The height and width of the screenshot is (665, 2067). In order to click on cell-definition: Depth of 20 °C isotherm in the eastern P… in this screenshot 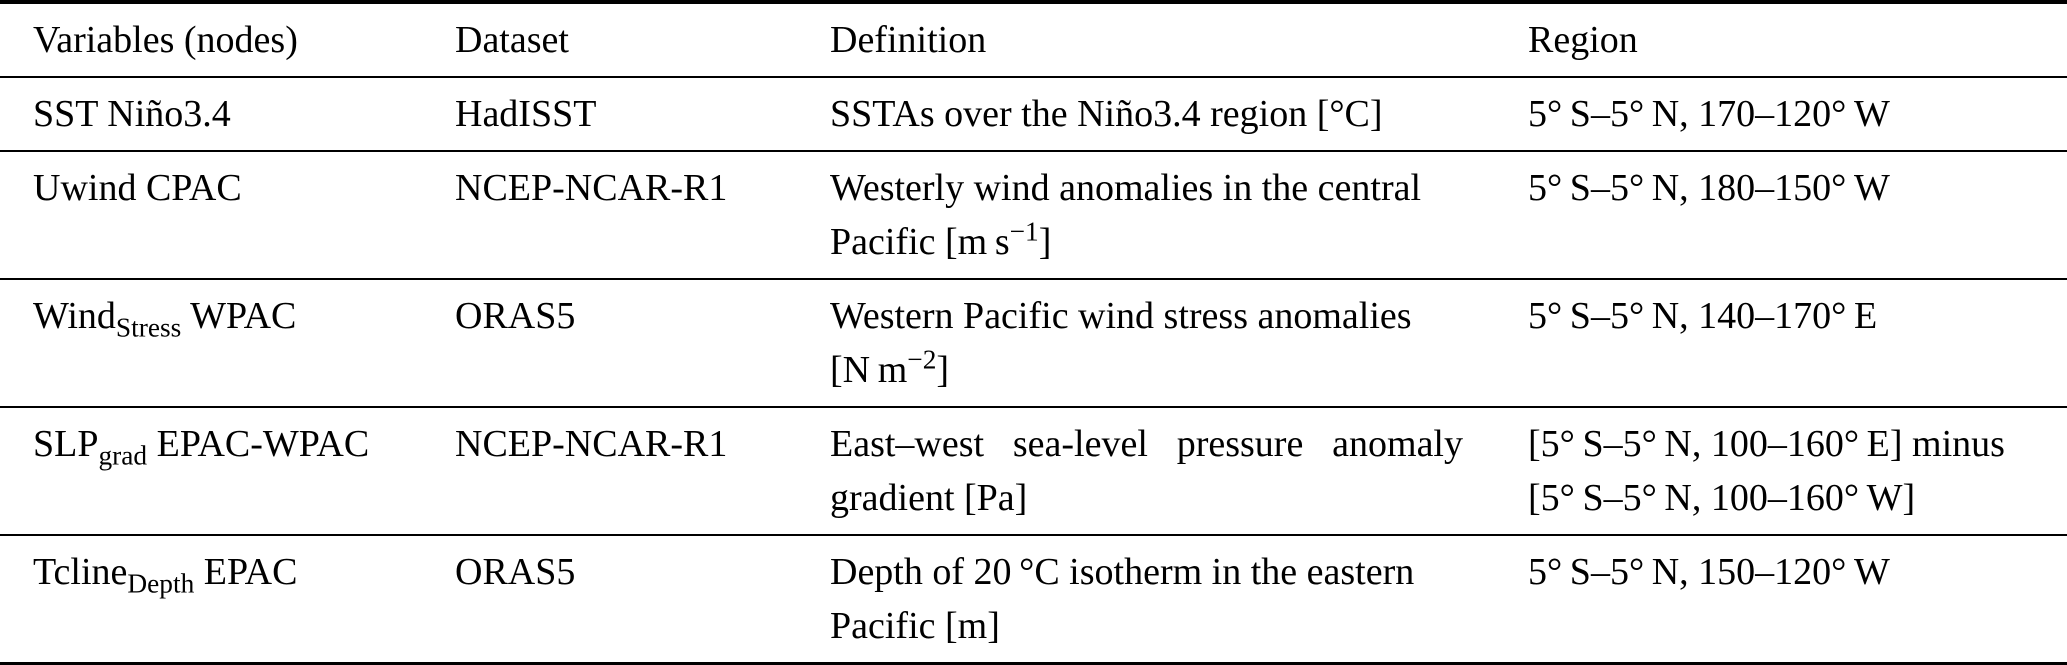, I will do `click(1179, 599)`.